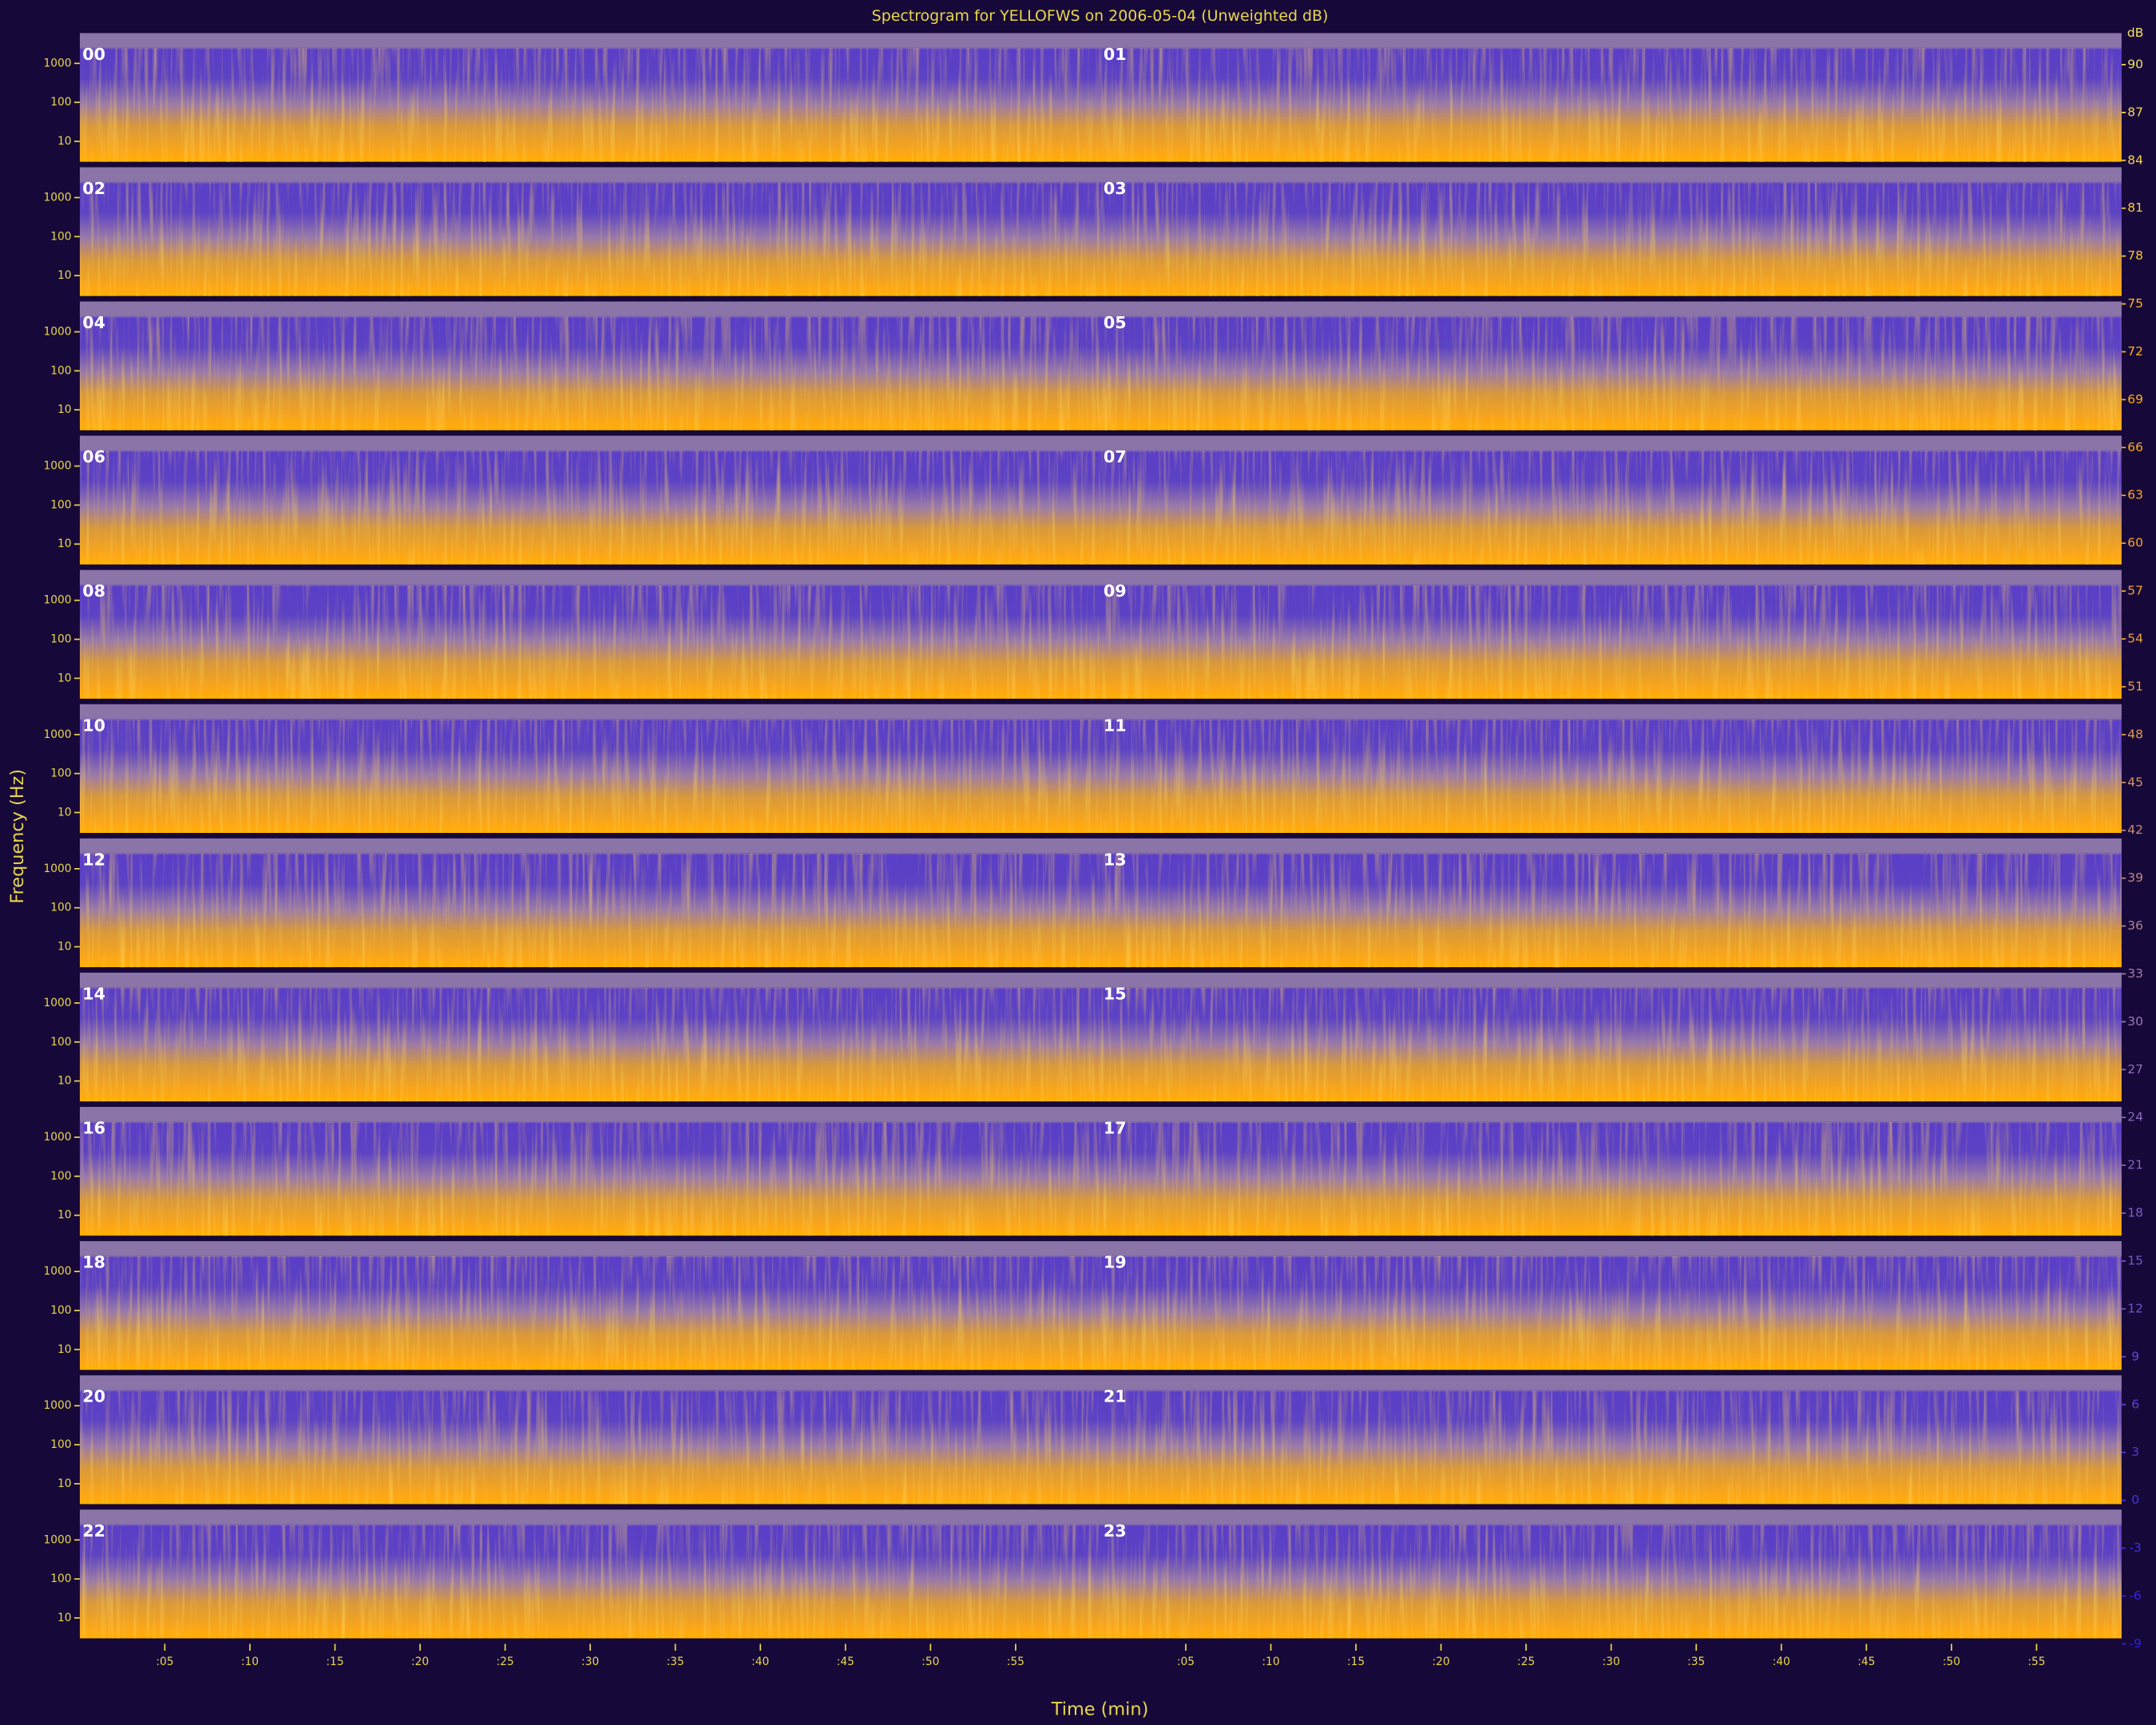 The height and width of the screenshot is (1725, 2156). Describe the element at coordinates (2135, 1308) in the screenshot. I see `colorbar-tick-label: 12` at that location.